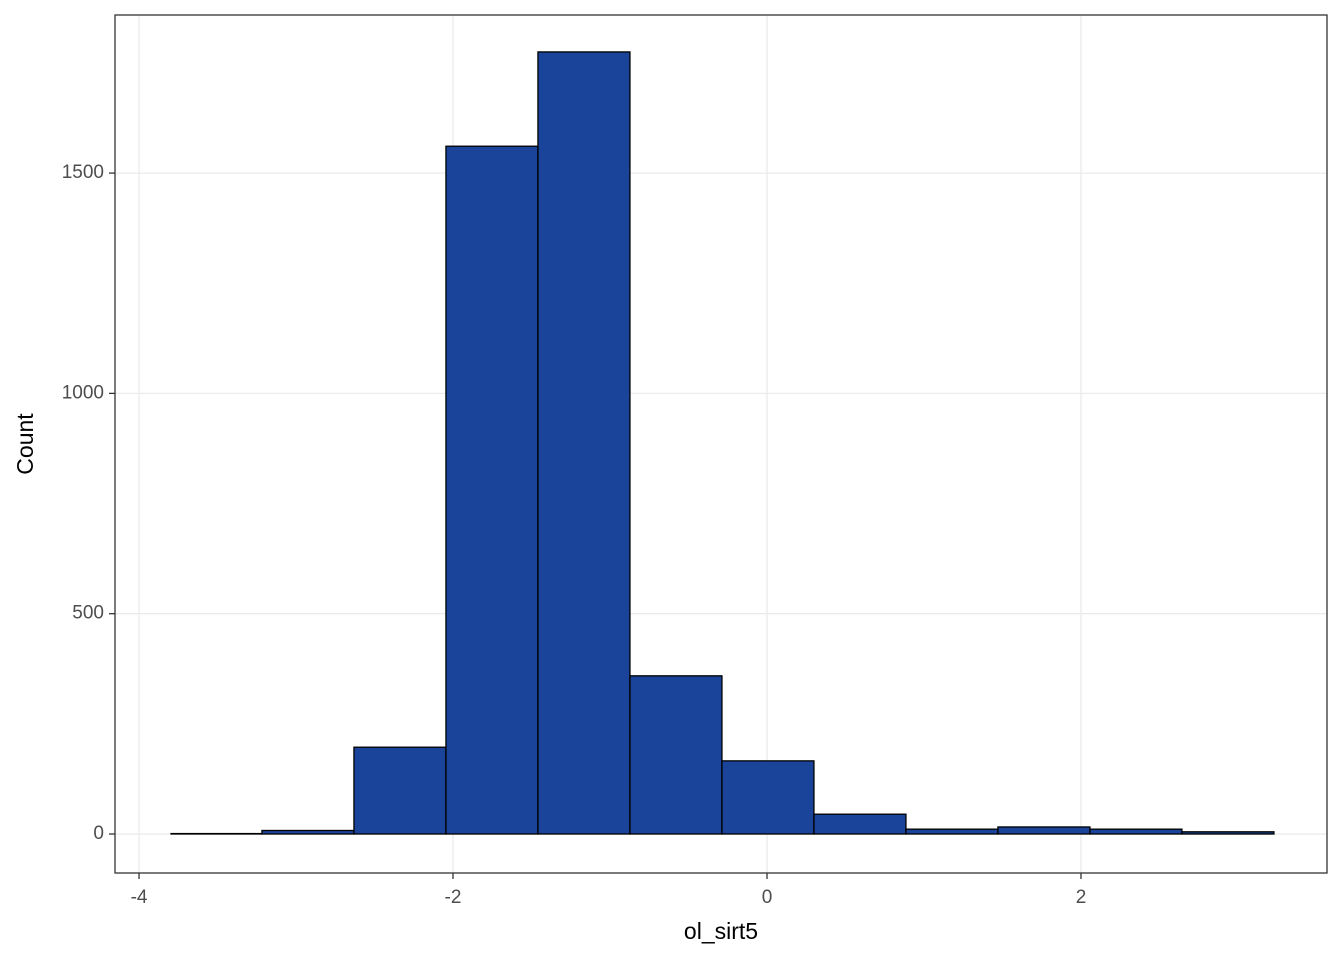 This screenshot has width=1344, height=960. Describe the element at coordinates (139, 897) in the screenshot. I see `x-tick-label: -4` at that location.